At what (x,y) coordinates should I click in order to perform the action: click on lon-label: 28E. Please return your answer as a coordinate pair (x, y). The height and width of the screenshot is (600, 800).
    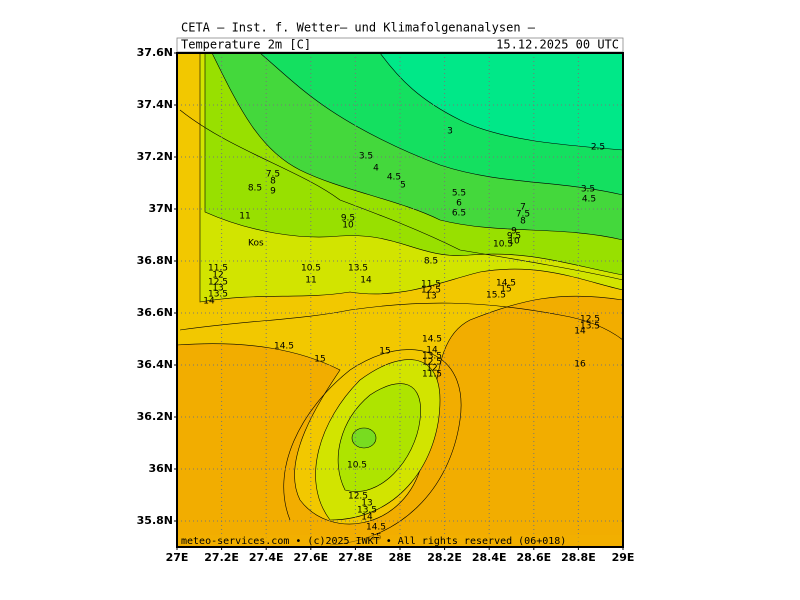
    Looking at the image, I should click on (400, 557).